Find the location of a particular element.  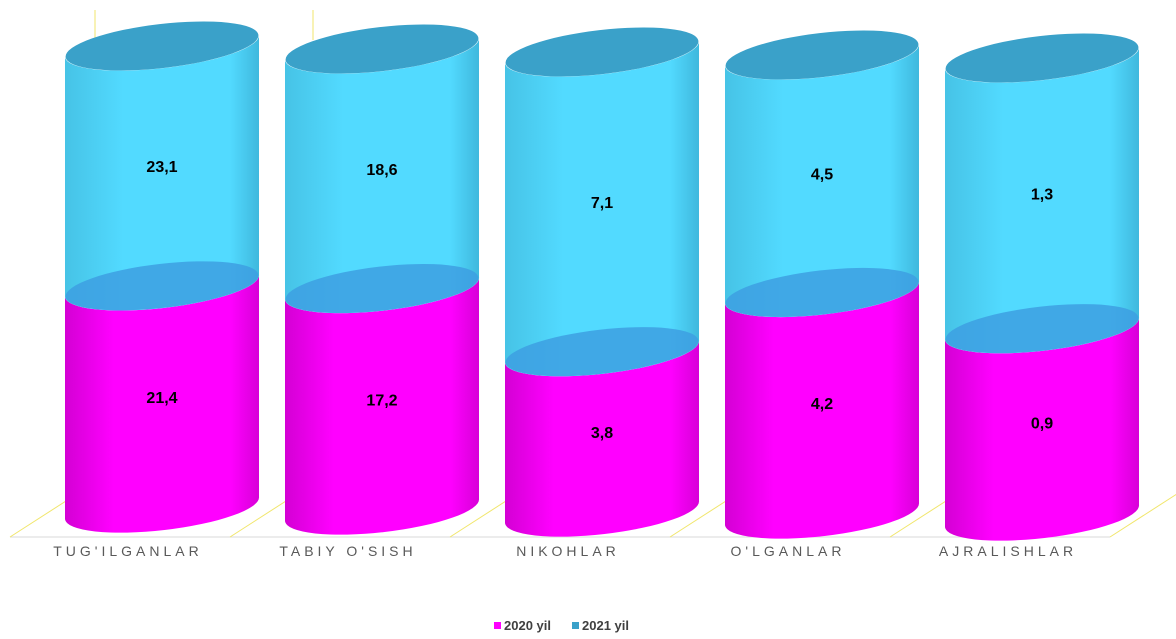

legend-label: 2021 yil is located at coordinates (605, 625).